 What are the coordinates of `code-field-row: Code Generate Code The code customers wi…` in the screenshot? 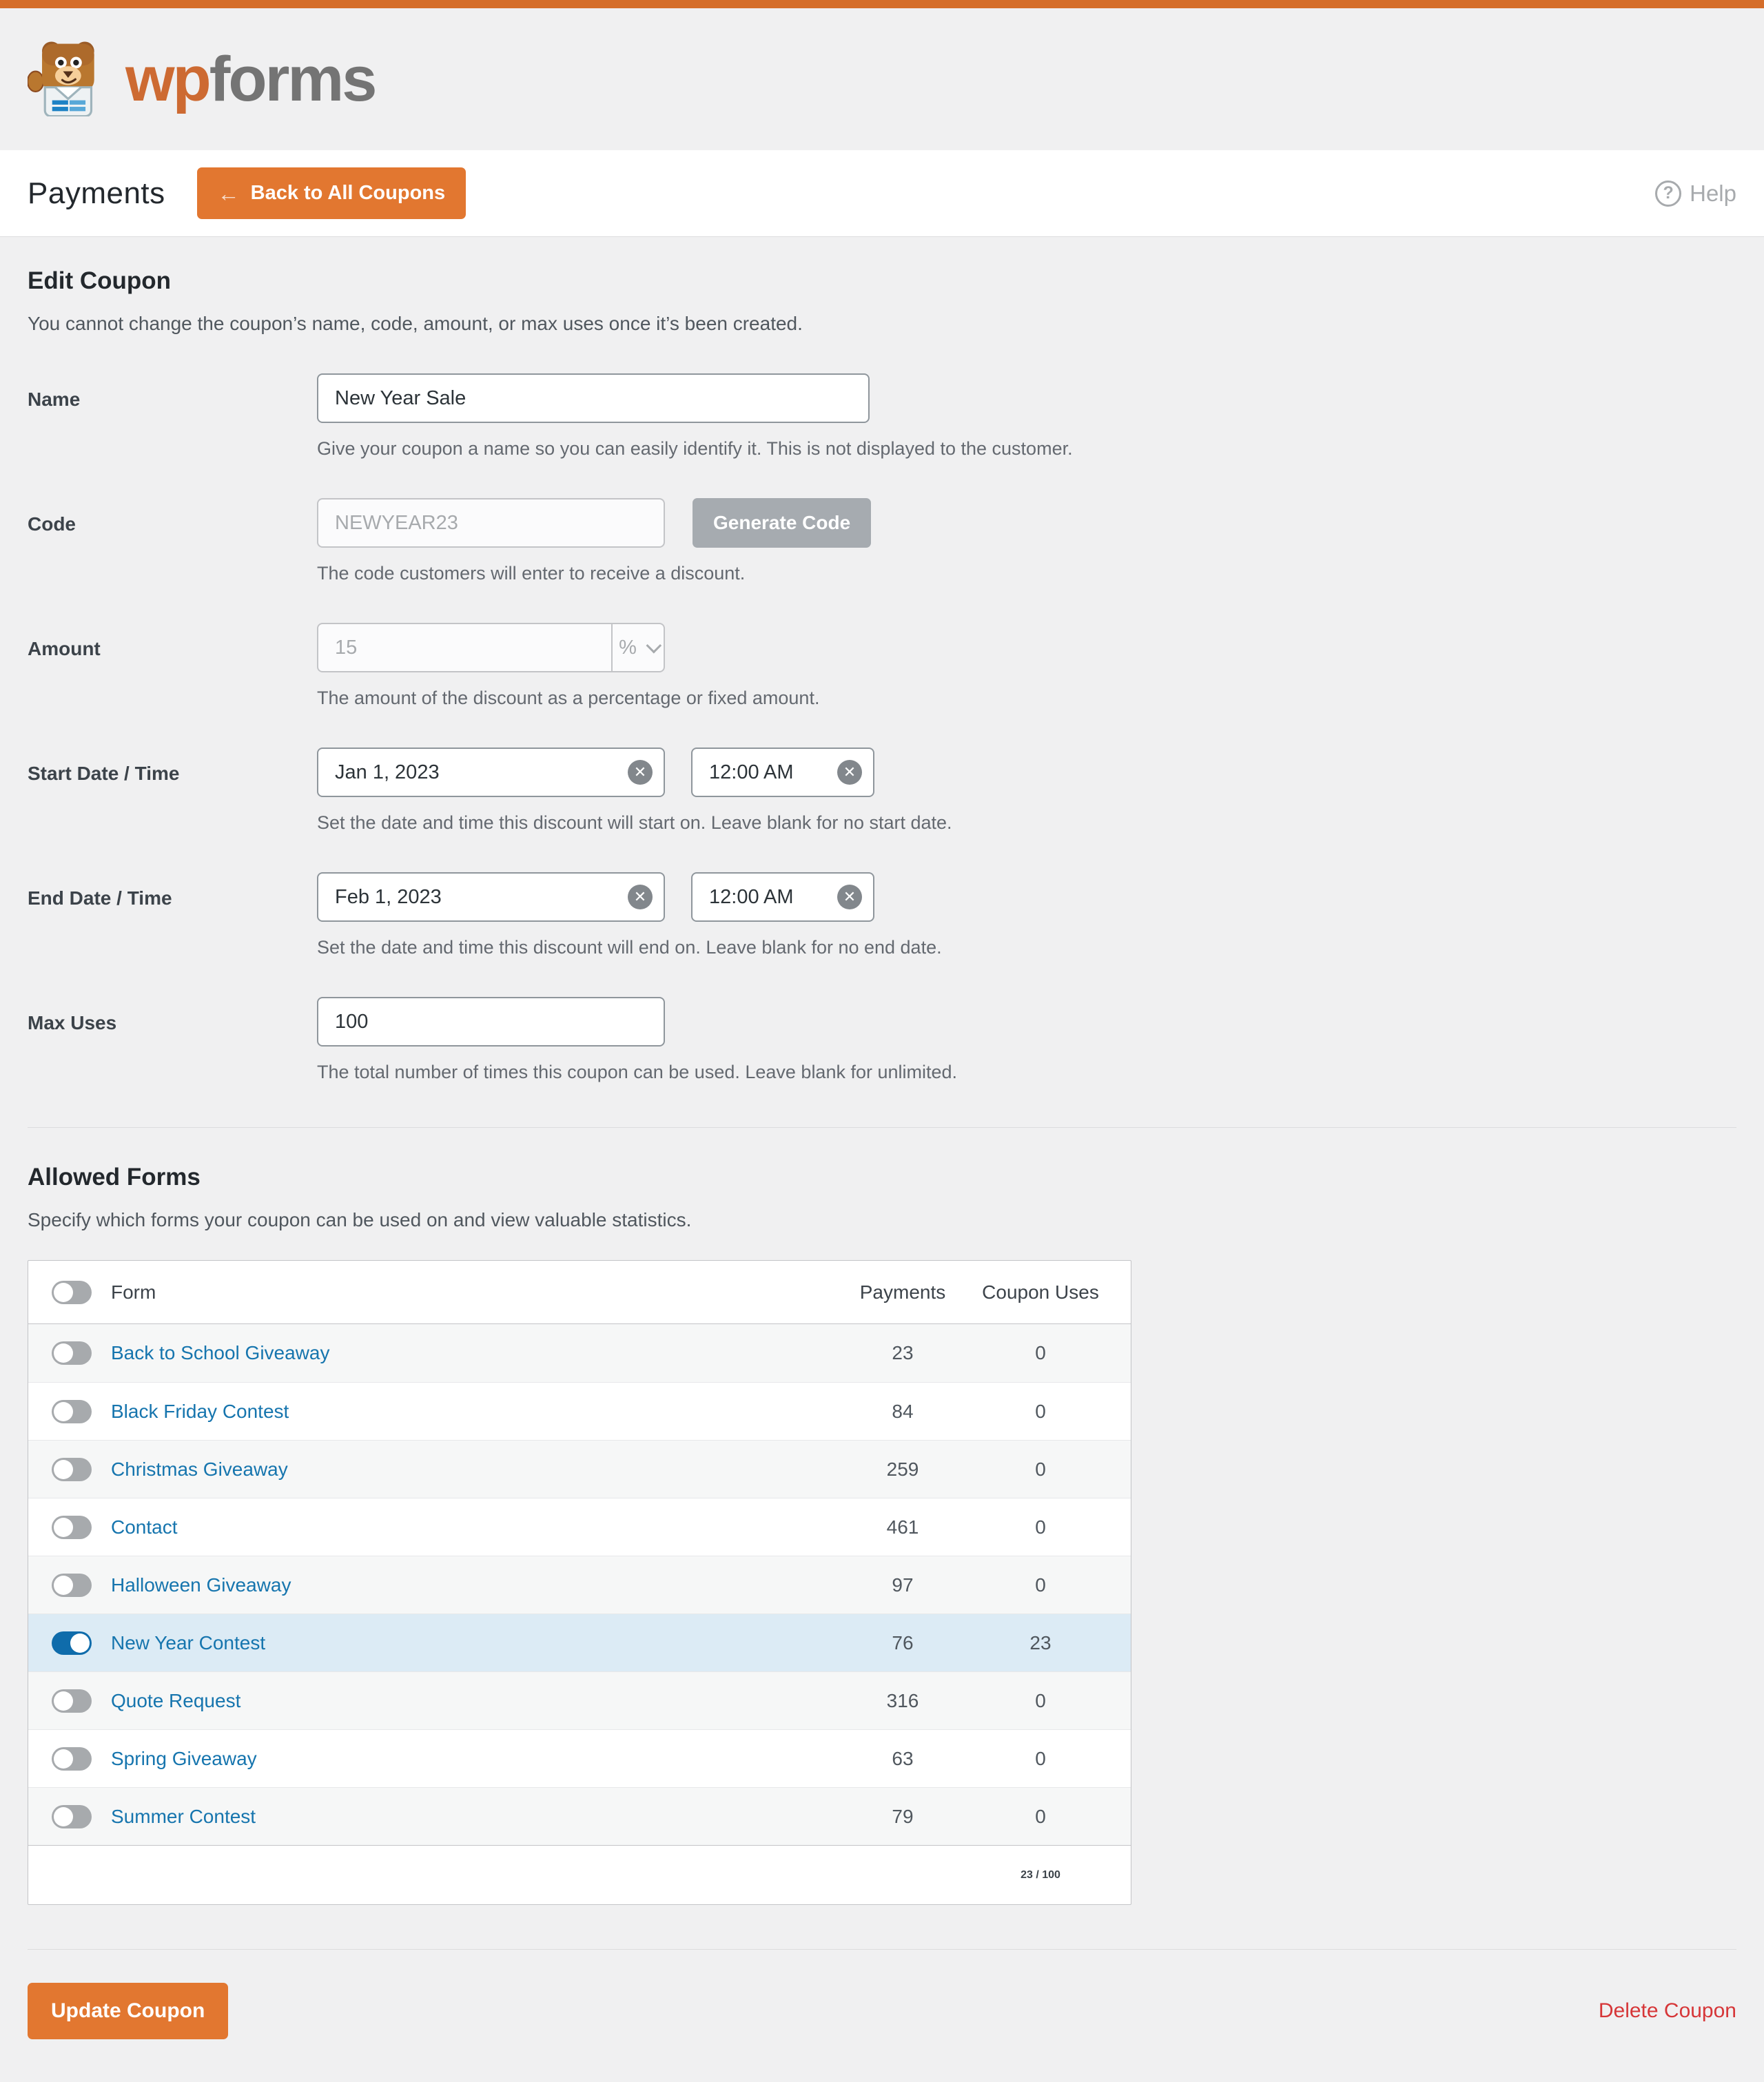 It's located at (882, 541).